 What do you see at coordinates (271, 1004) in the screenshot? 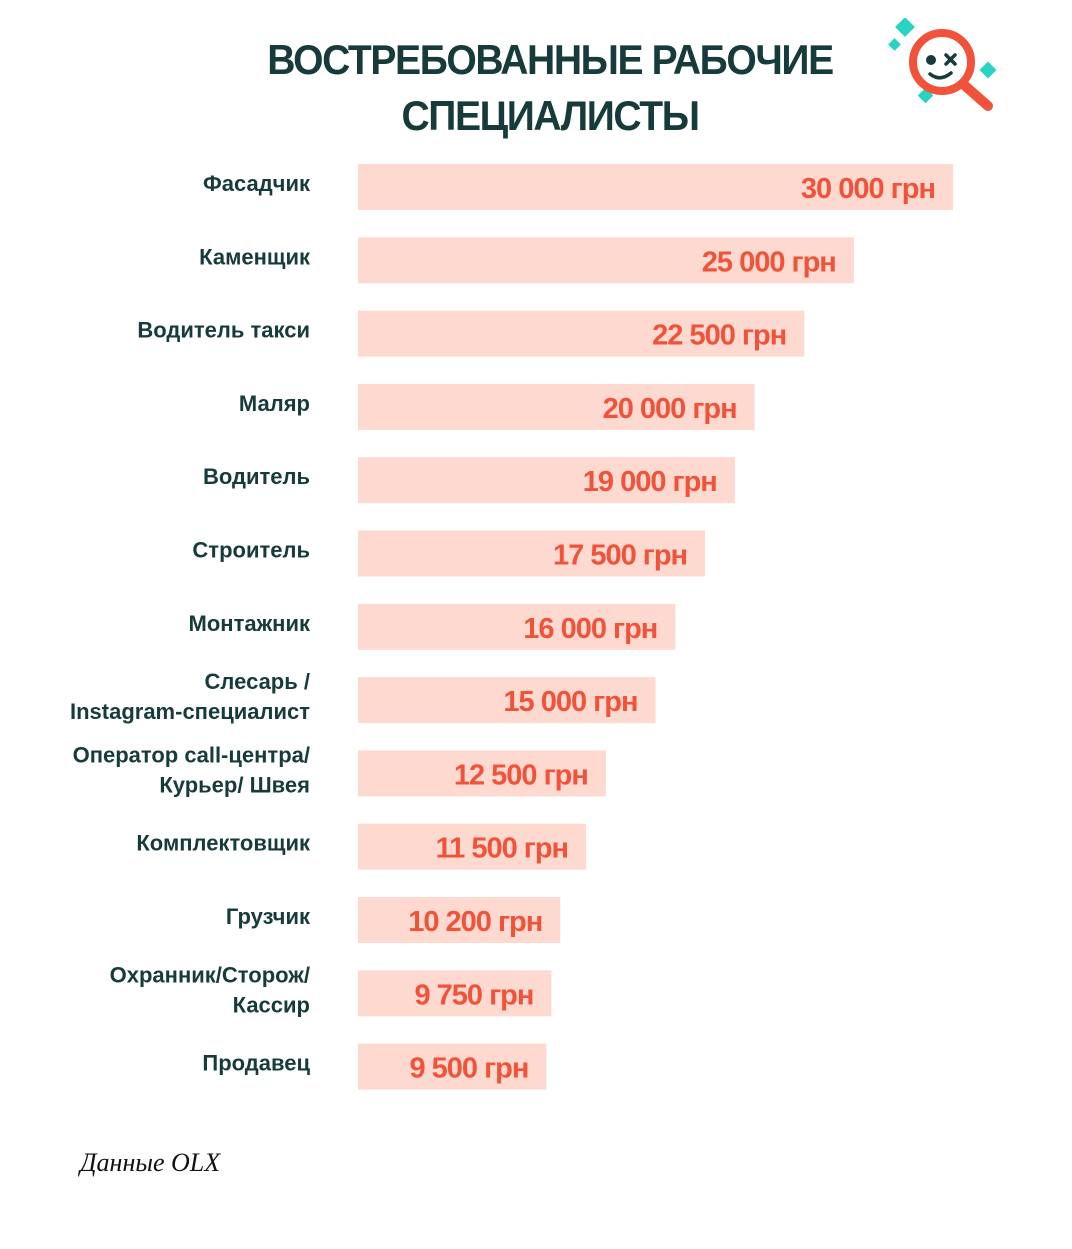
I see `category-label: Кассир` at bounding box center [271, 1004].